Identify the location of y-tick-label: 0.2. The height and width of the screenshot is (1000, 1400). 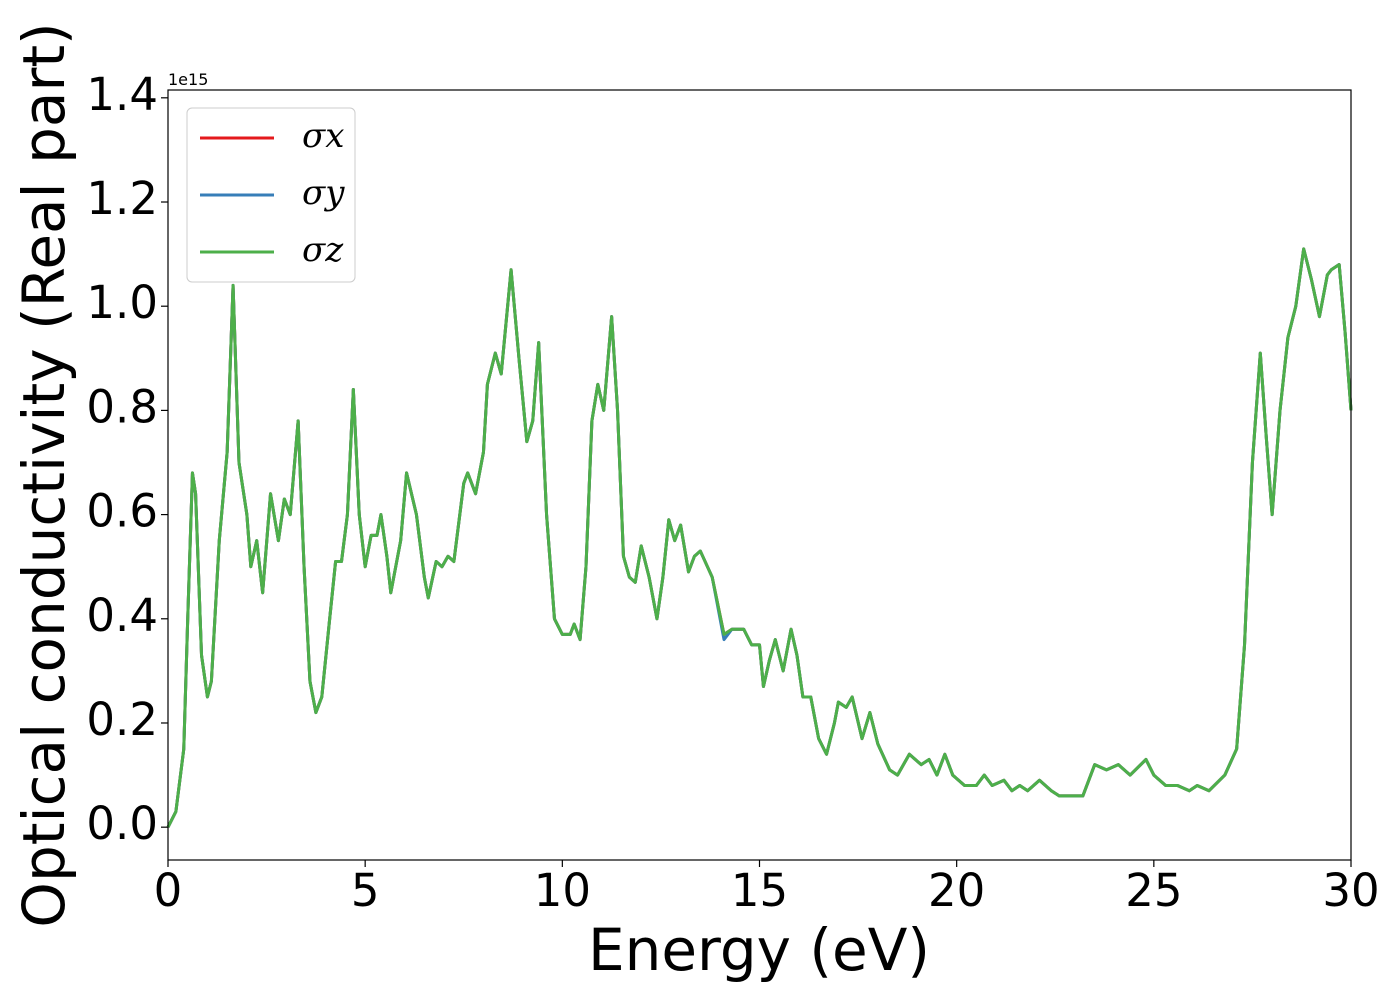
(122, 719).